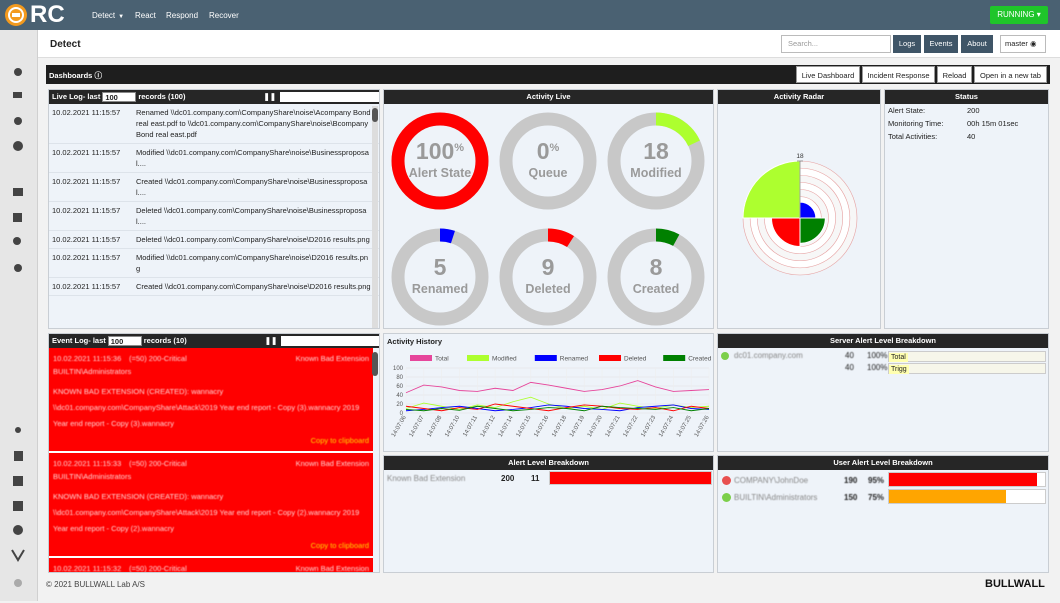 This screenshot has height=603, width=1060. What do you see at coordinates (224, 15) in the screenshot?
I see `menu-item: Recover` at bounding box center [224, 15].